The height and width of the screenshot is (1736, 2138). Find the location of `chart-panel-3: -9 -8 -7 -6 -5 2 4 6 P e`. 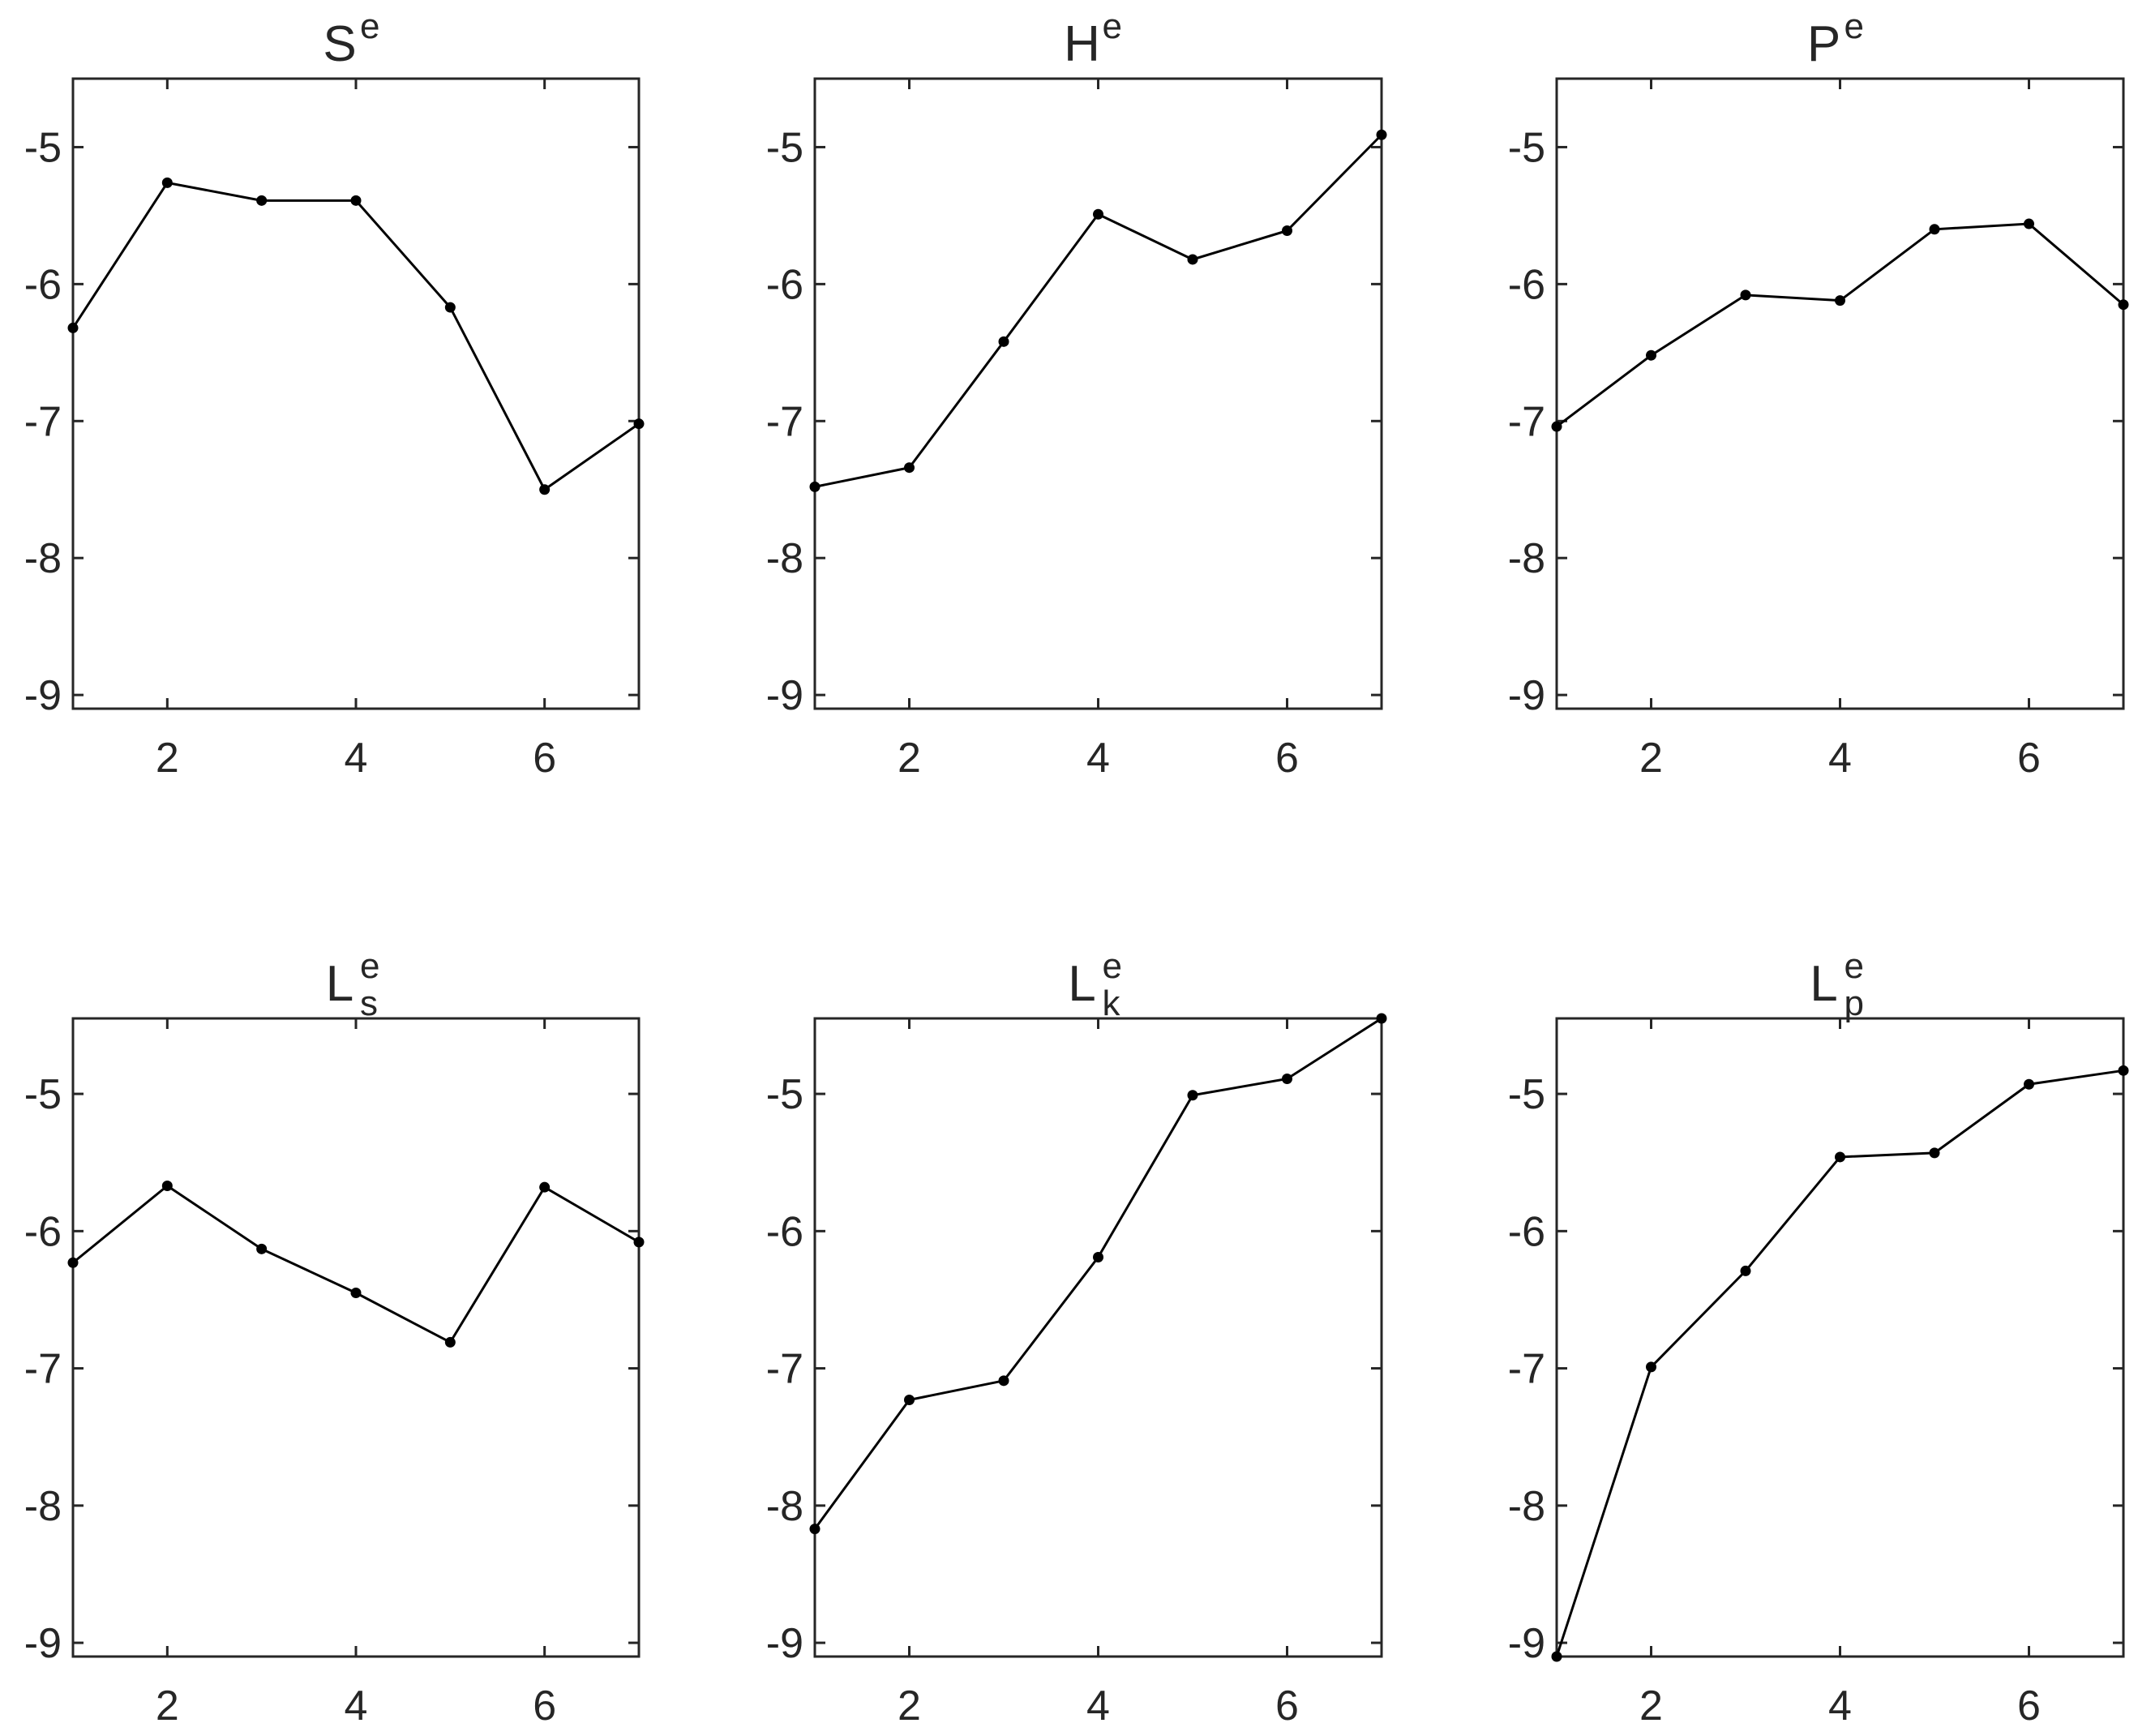

chart-panel-3: -9 -8 -7 -6 -5 2 4 6 P e is located at coordinates (1819, 394).